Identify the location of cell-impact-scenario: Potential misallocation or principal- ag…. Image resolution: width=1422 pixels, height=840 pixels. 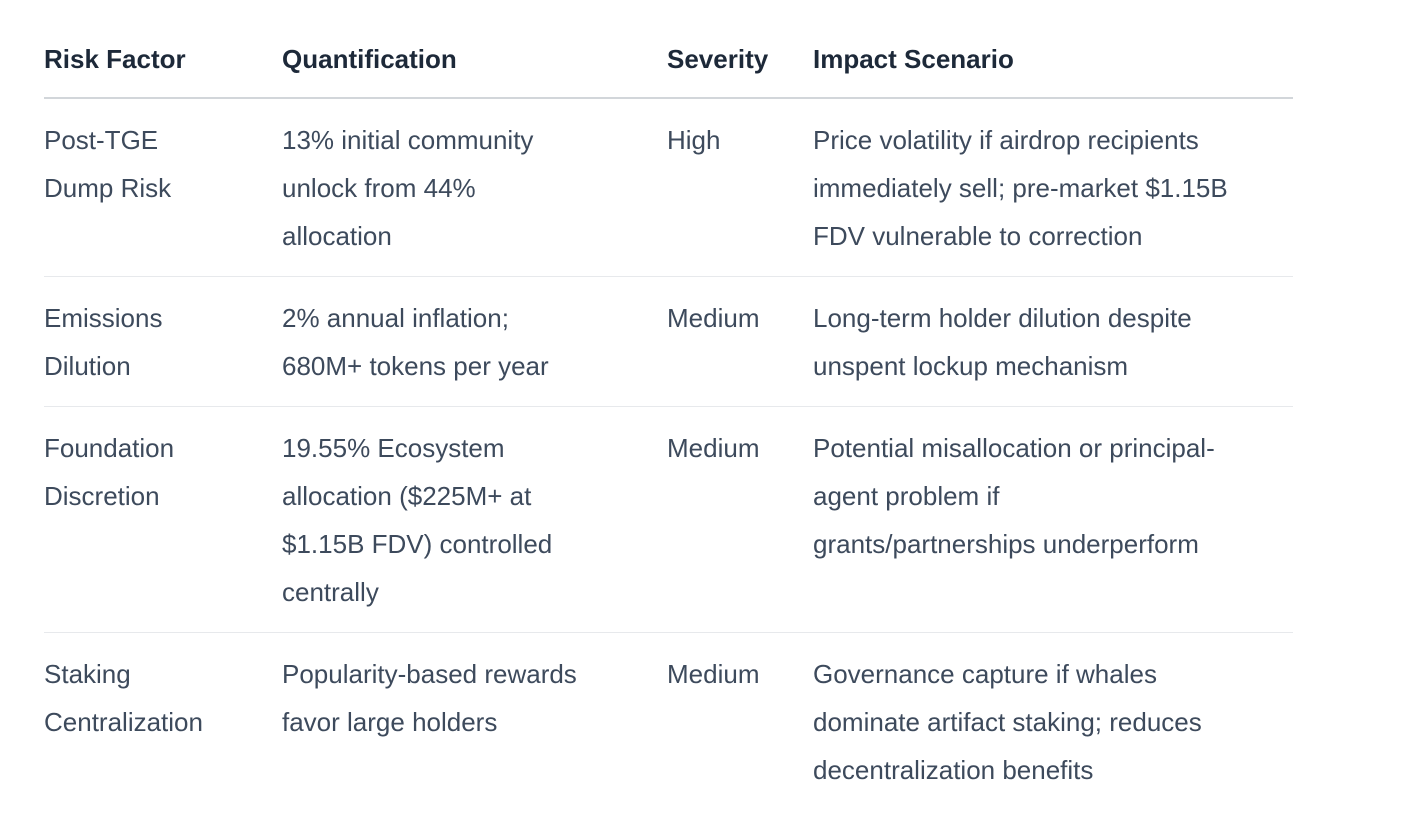
(1053, 519).